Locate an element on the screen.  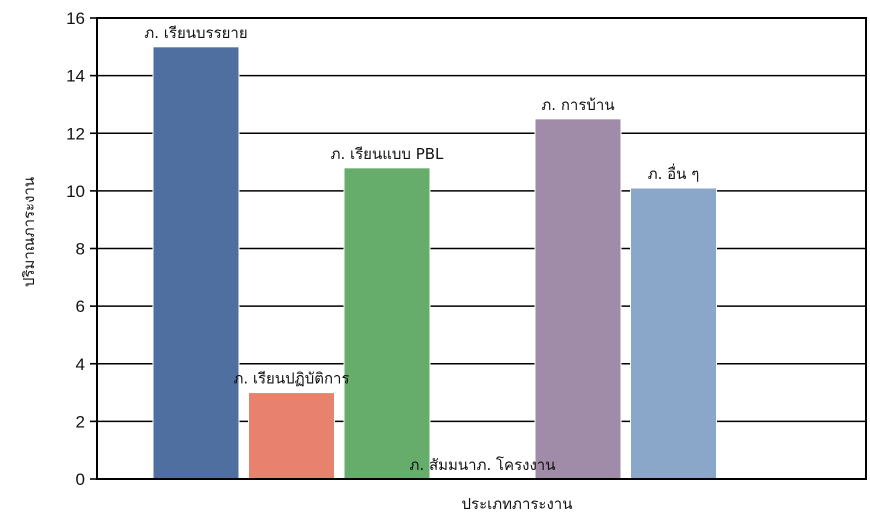
y-tick-label: 16 is located at coordinates (75, 18).